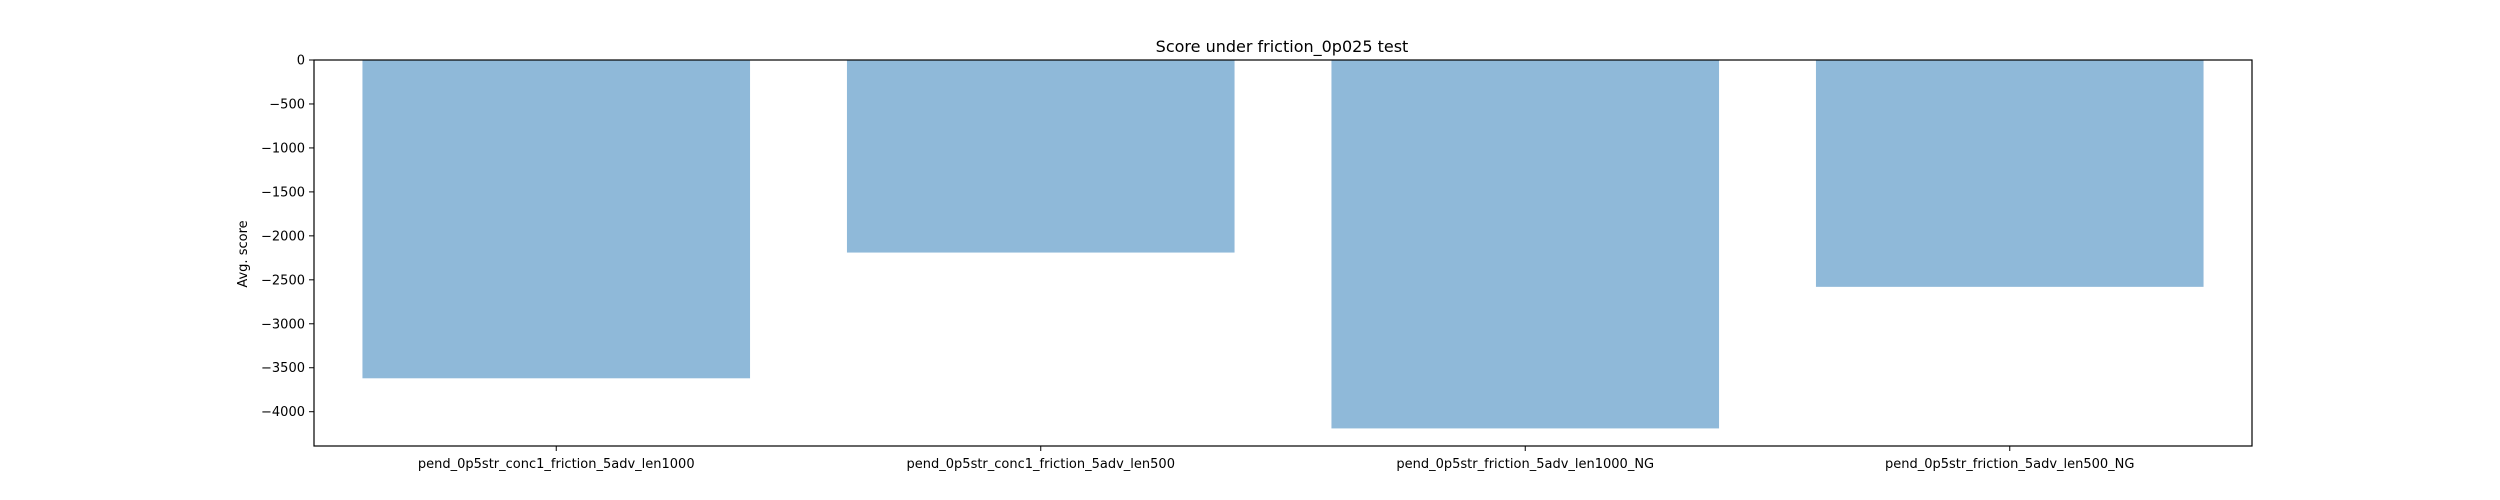 The height and width of the screenshot is (500, 2500). I want to click on y-tick-label: −1500, so click(283, 192).